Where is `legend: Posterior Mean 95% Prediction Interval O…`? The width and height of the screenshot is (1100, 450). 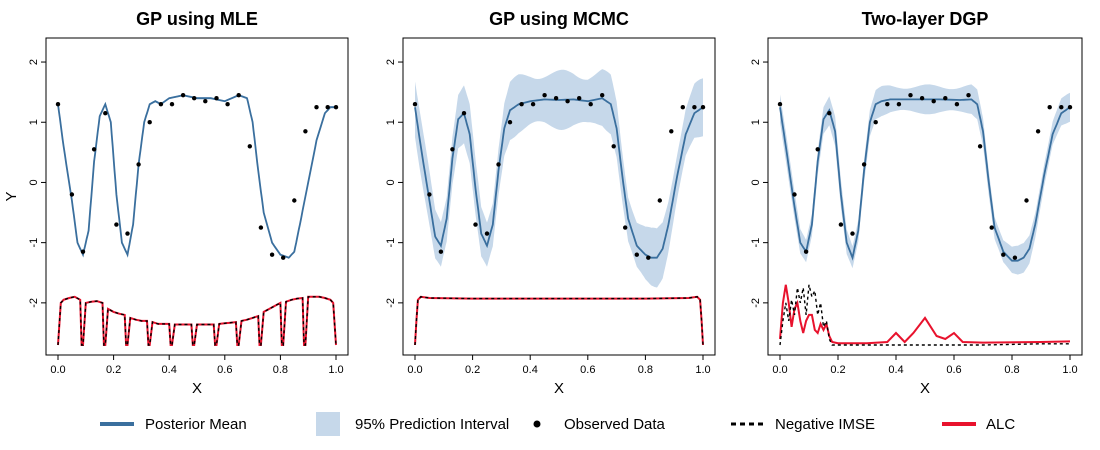 legend: Posterior Mean 95% Prediction Interval O… is located at coordinates (557, 424).